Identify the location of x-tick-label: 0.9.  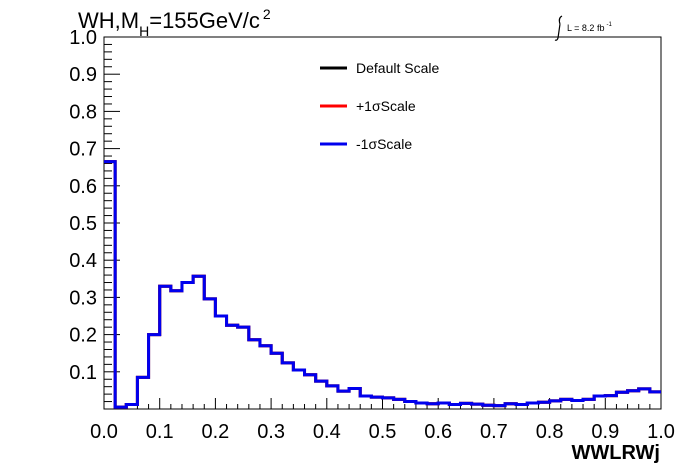
(605, 432).